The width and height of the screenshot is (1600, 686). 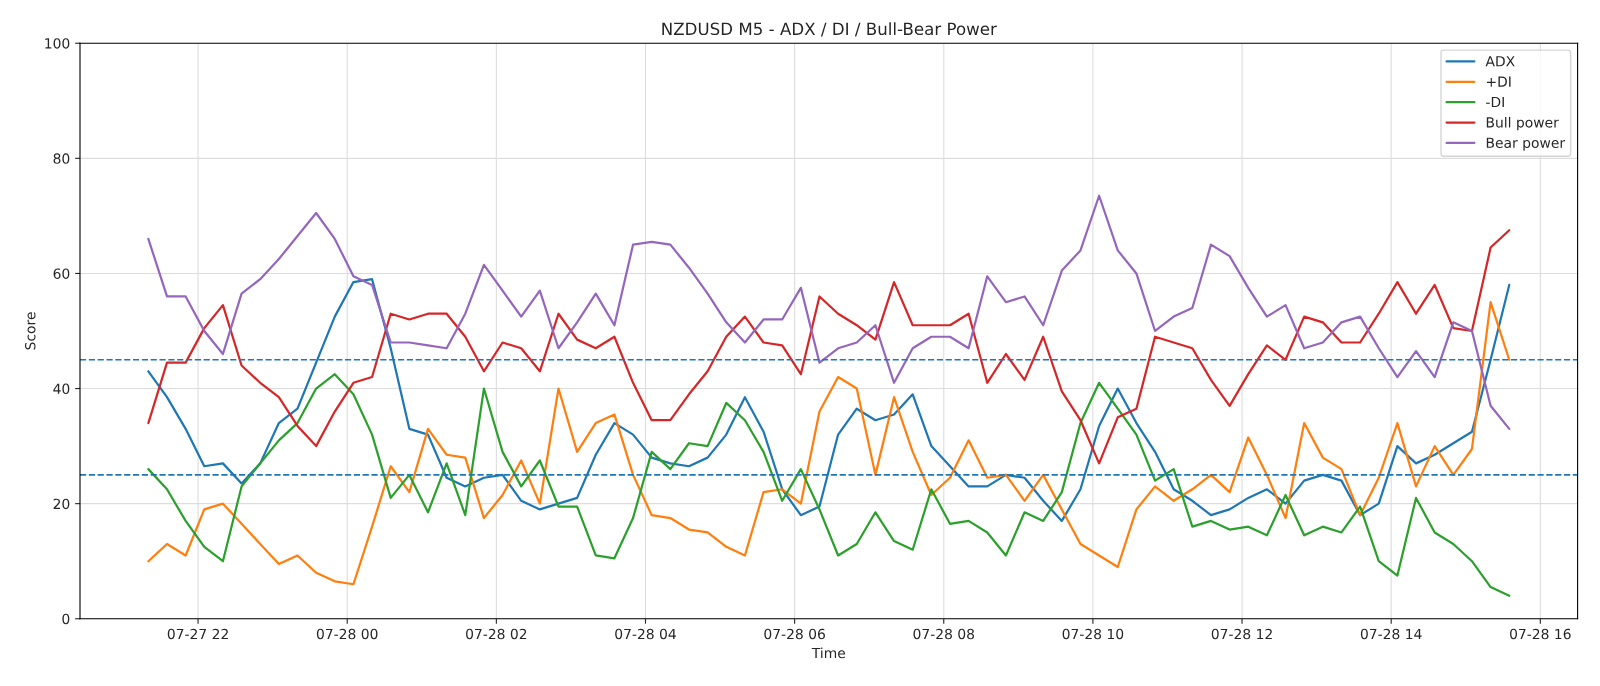 I want to click on x-tick-label: 07-28 06, so click(x=794, y=634).